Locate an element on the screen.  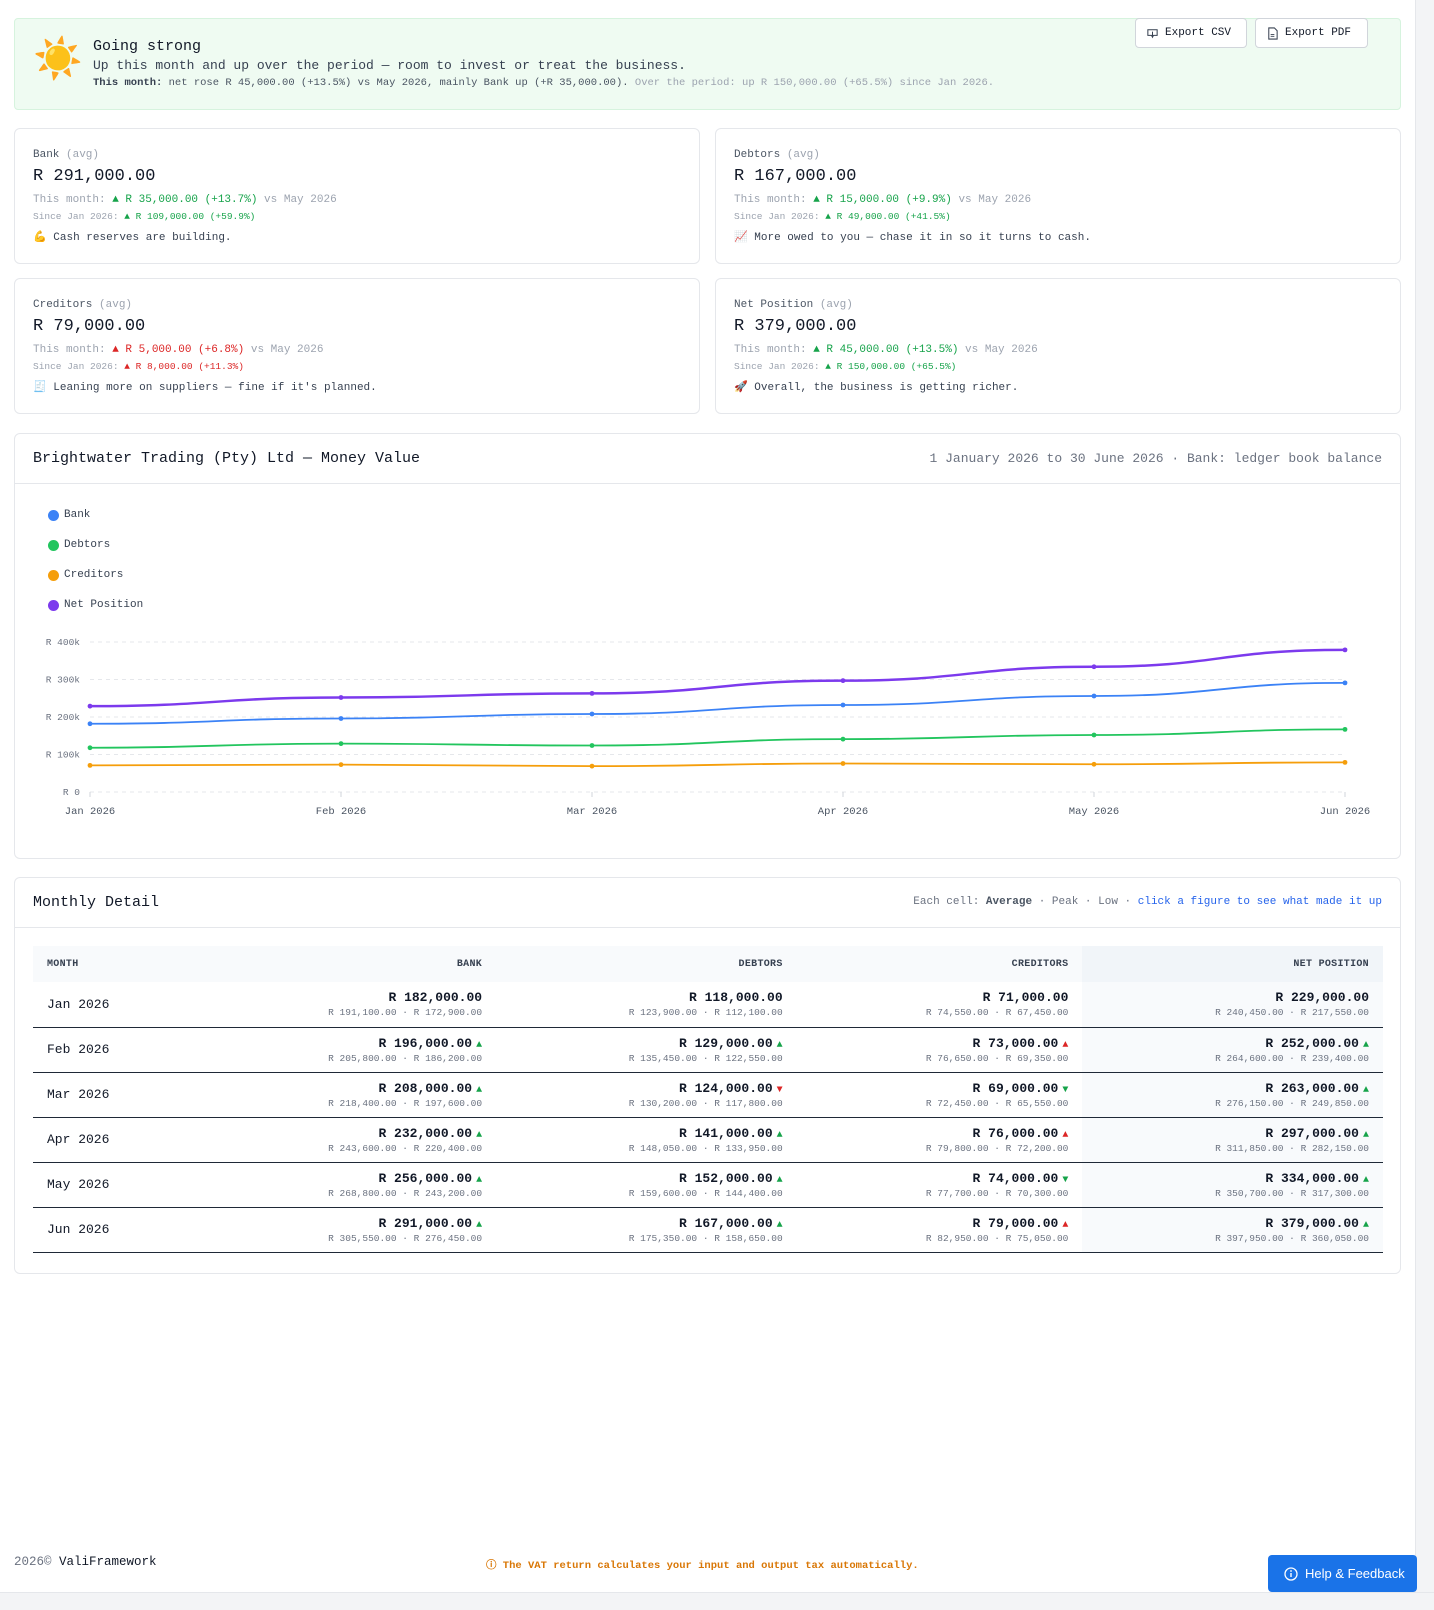
cell-average: R 229,000.00 is located at coordinates (1322, 998).